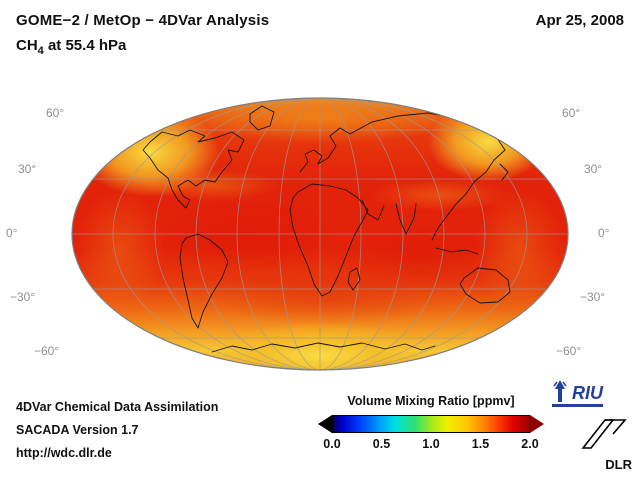 The image size is (640, 480). What do you see at coordinates (77, 430) in the screenshot?
I see `attribution-line-2: SACADA Version 1.7` at bounding box center [77, 430].